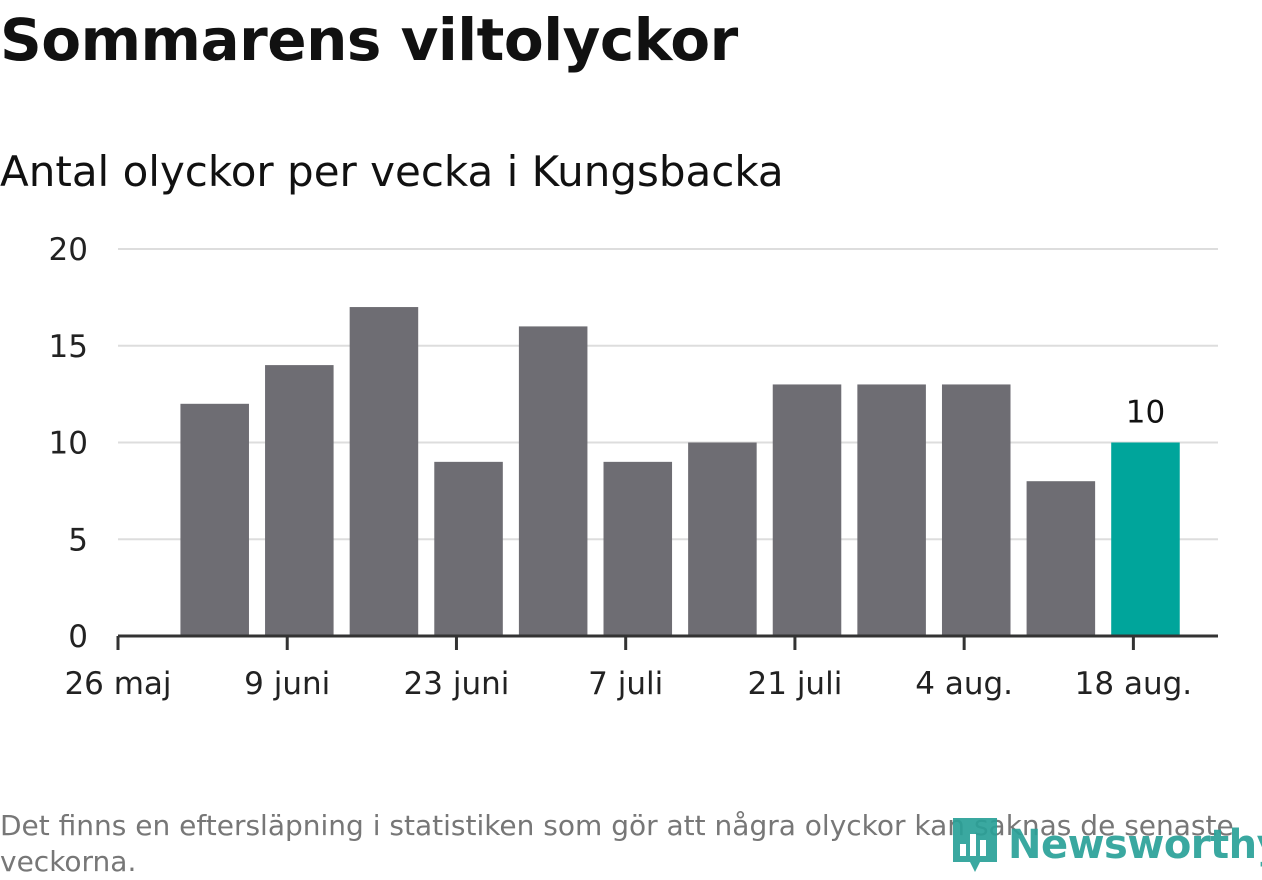 This screenshot has height=880, width=1262. I want to click on x-tick-label: 23 juni, so click(457, 684).